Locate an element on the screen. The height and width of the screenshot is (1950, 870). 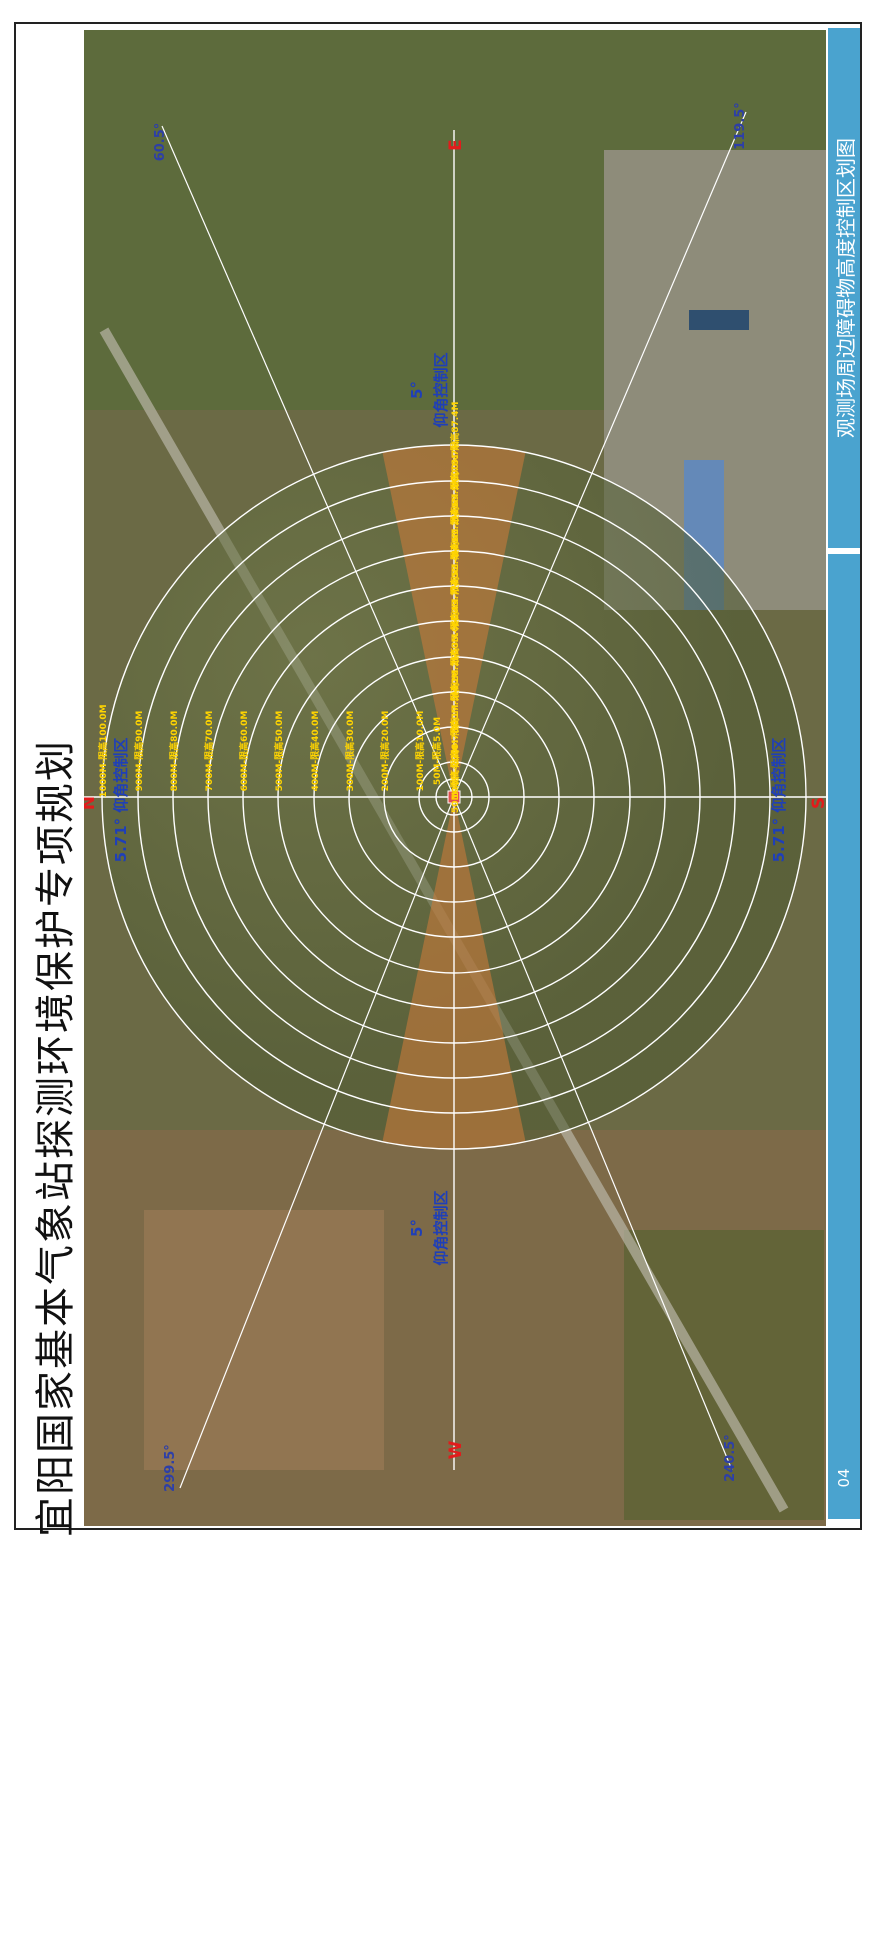
subtitle-bar: 观测场周边障碍物高度控制区划图 is located at coordinates (844, 288).